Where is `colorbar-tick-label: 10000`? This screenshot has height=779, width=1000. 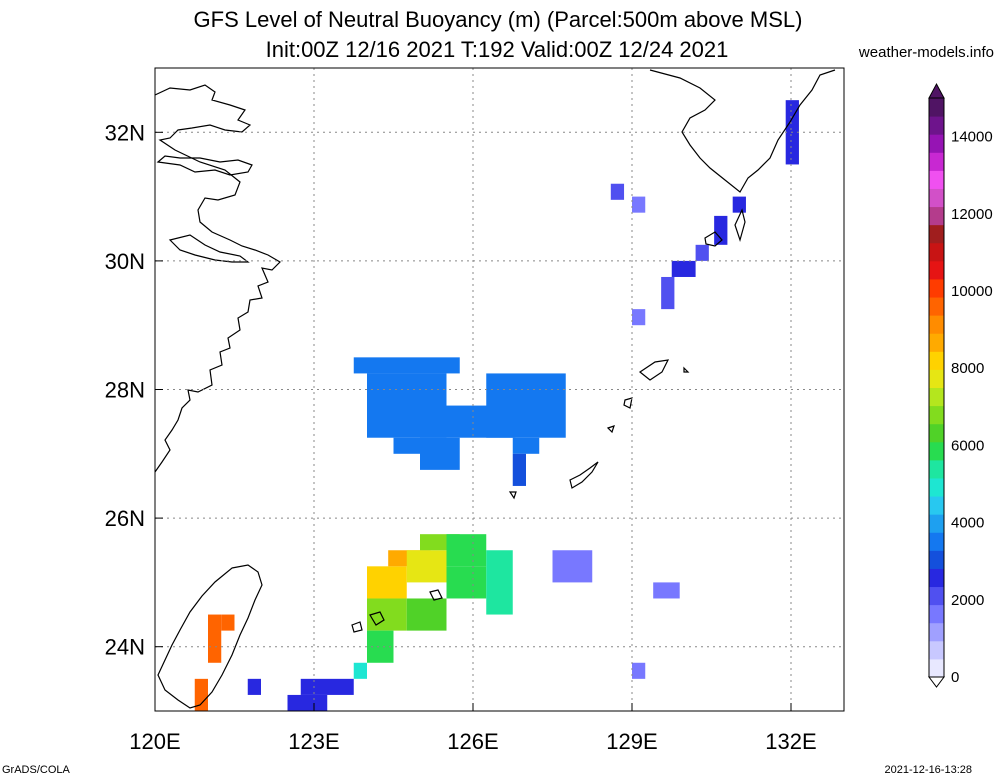 colorbar-tick-label: 10000 is located at coordinates (972, 291).